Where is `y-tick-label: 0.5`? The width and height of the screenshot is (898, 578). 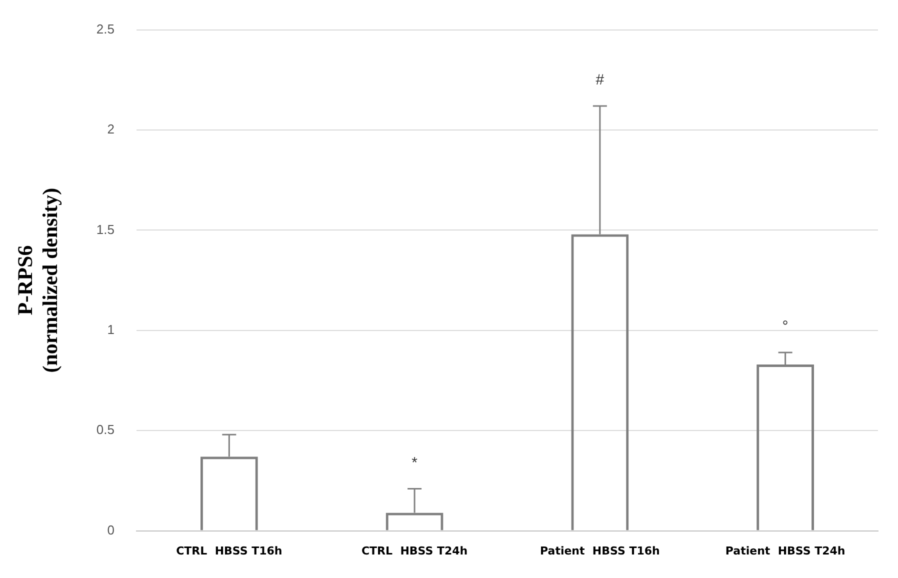 y-tick-label: 0.5 is located at coordinates (105, 430).